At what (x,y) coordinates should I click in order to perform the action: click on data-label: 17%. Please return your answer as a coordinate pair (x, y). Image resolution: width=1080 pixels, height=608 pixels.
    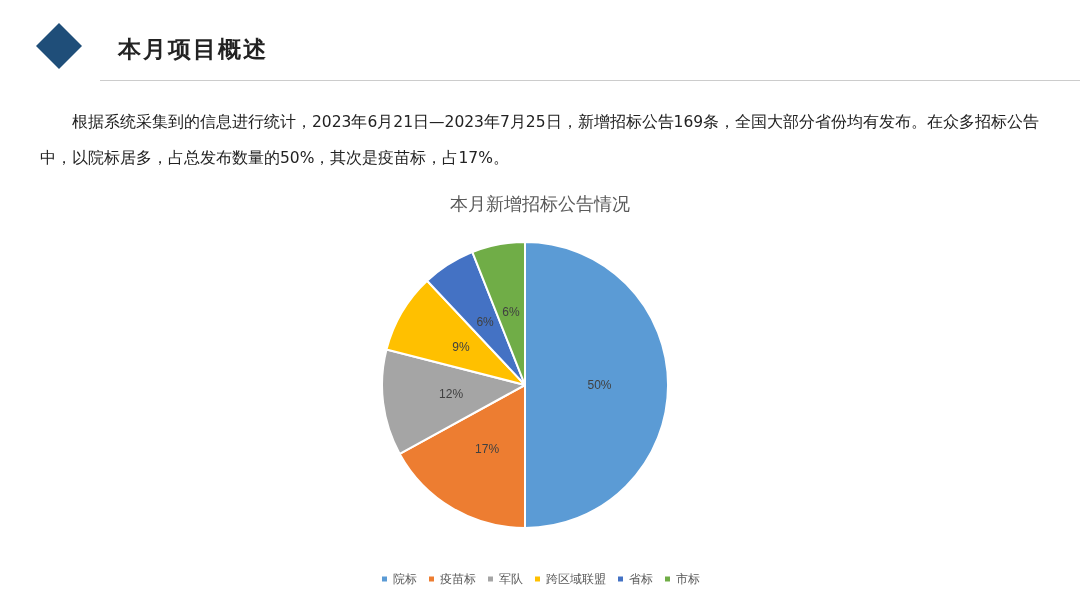
    Looking at the image, I should click on (487, 449).